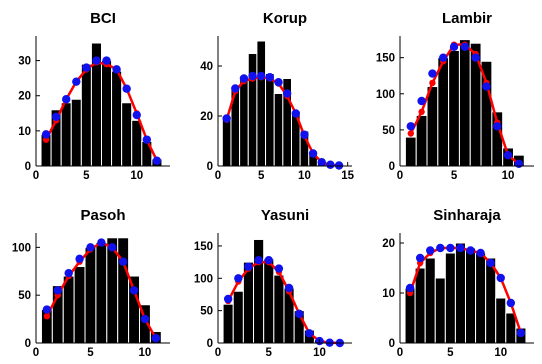 The height and width of the screenshot is (364, 542). I want to click on tick-labels: 0 5 10 0 10 20 30, so click(80, 119).